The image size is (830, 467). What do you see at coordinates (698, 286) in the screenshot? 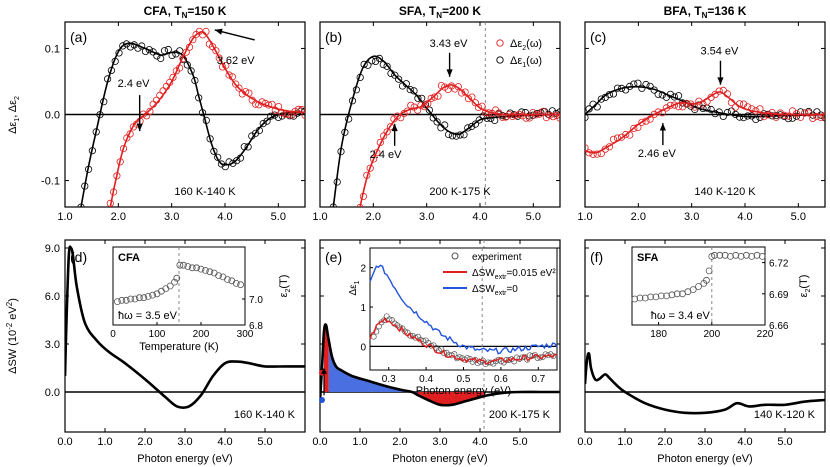
I see `inset-frame` at bounding box center [698, 286].